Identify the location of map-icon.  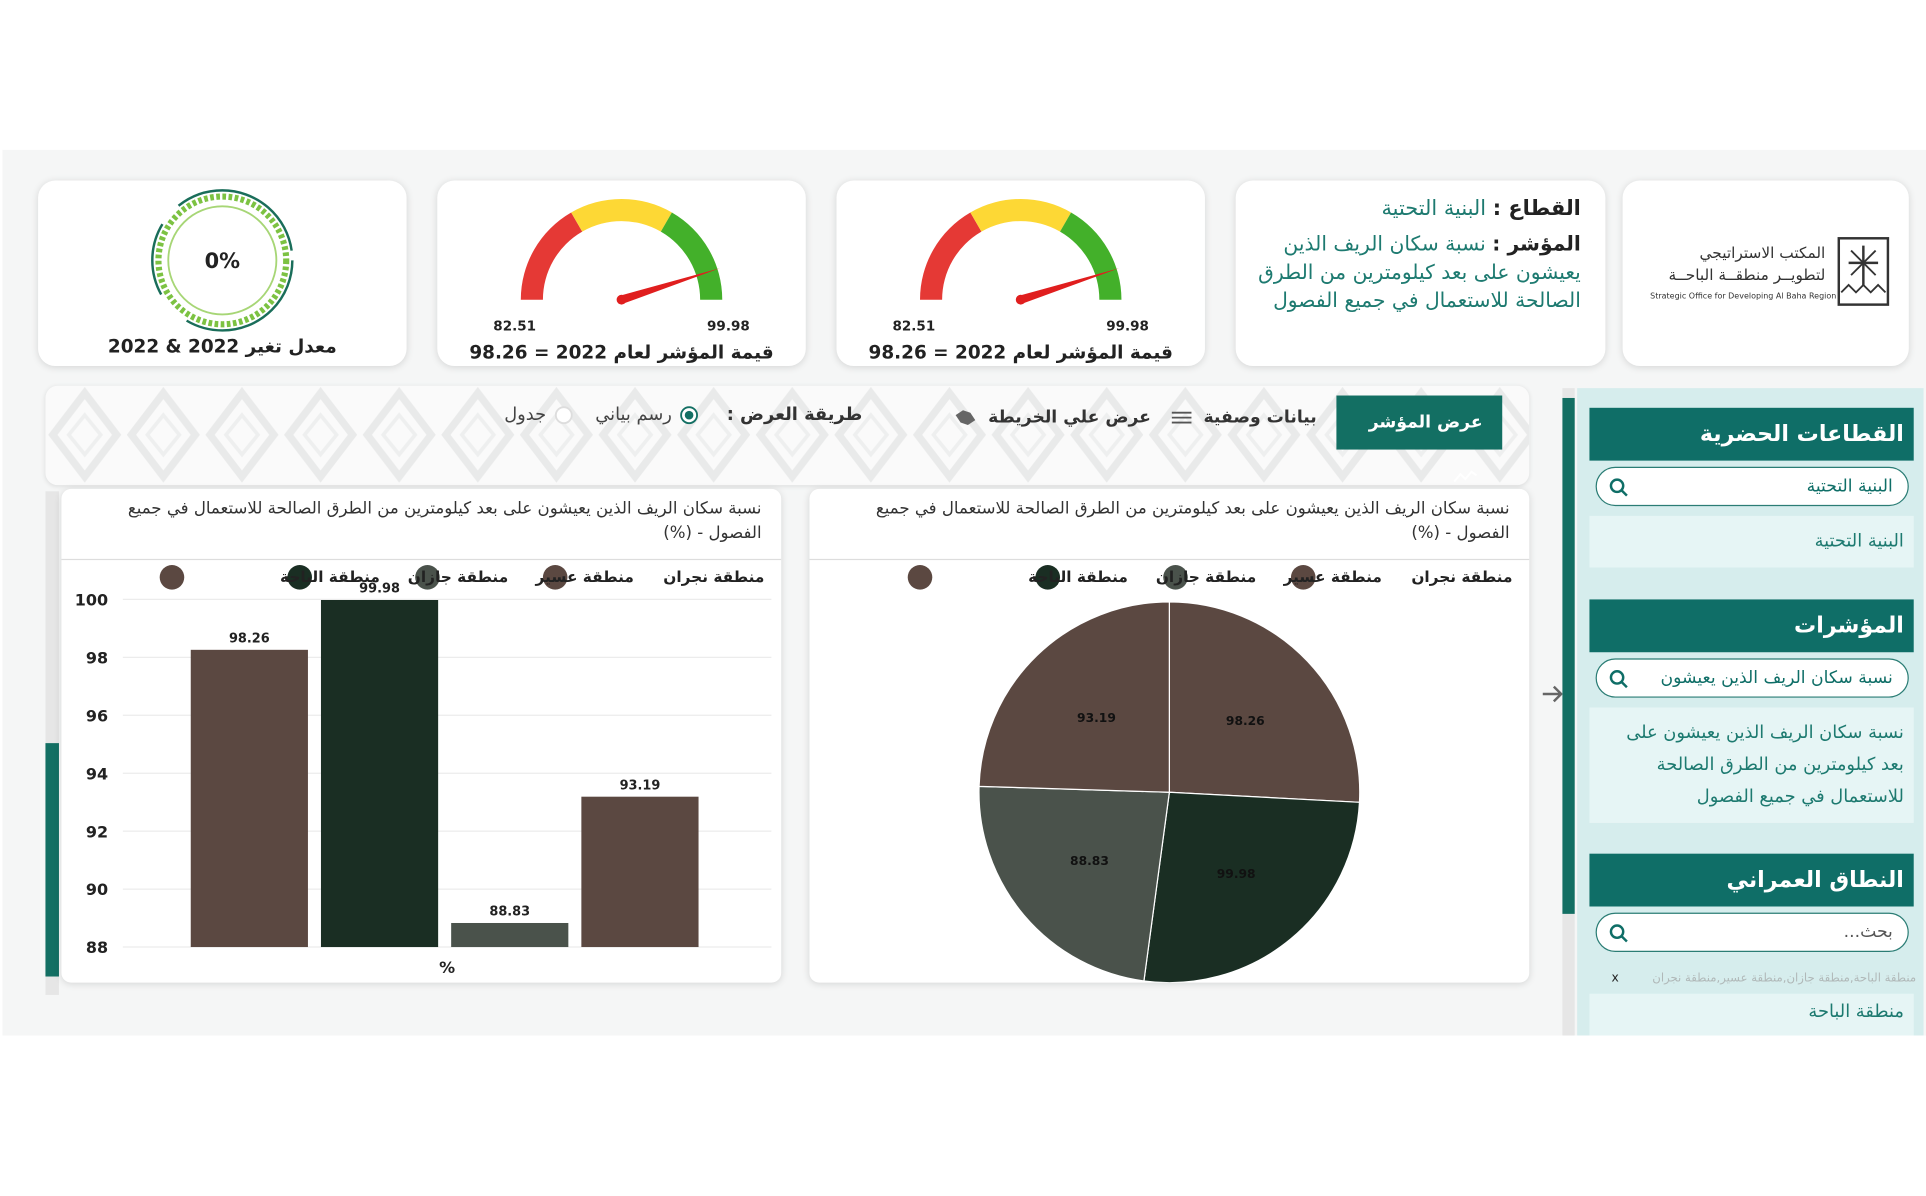
(965, 417).